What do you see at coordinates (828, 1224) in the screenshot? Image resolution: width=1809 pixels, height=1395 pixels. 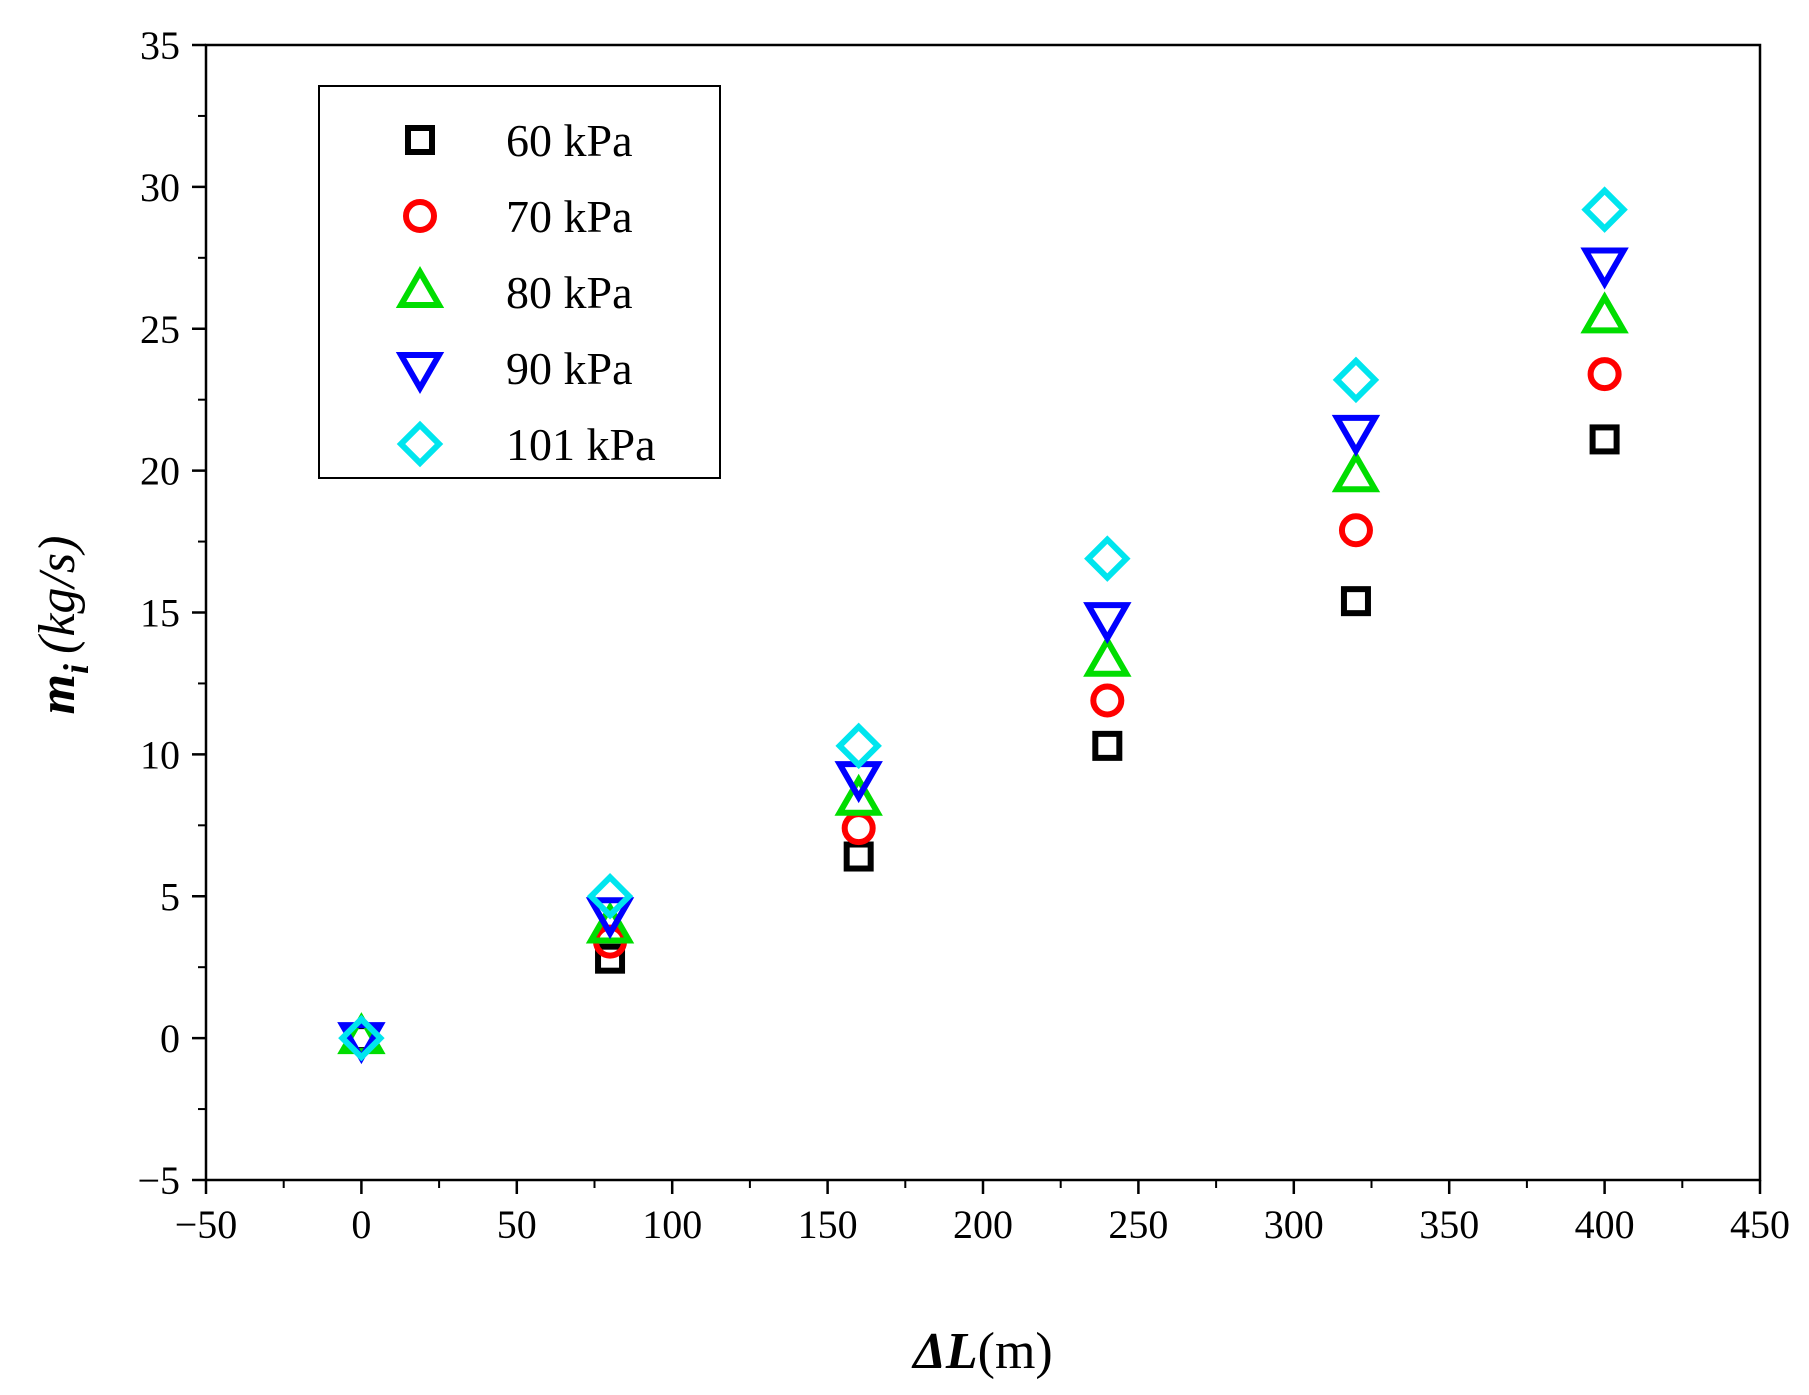 I see `x-tick-label: 150` at bounding box center [828, 1224].